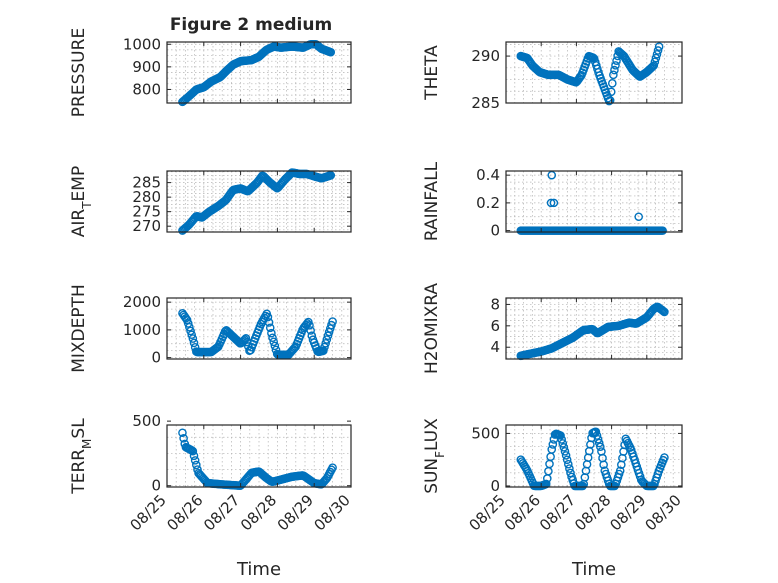  What do you see at coordinates (79, 328) in the screenshot?
I see `y-axis-label: MIXDEPTH` at bounding box center [79, 328].